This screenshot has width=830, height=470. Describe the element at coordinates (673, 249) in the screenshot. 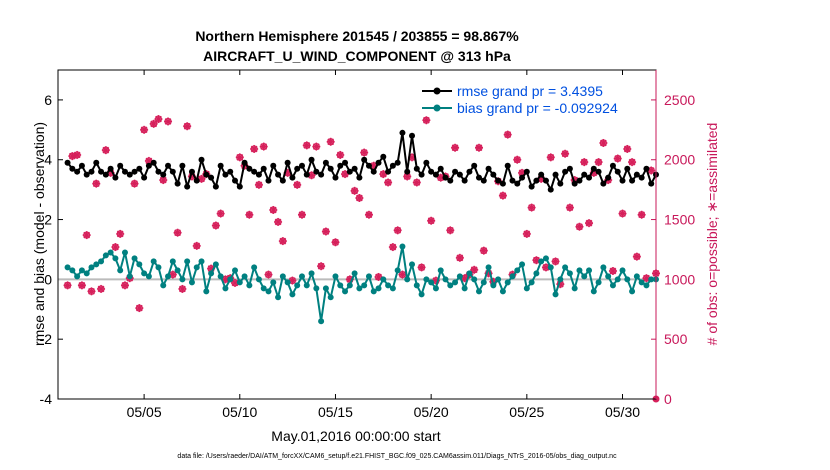

I see `right-axis-ticks: 0 500 1000 1500 2000 2500` at that location.